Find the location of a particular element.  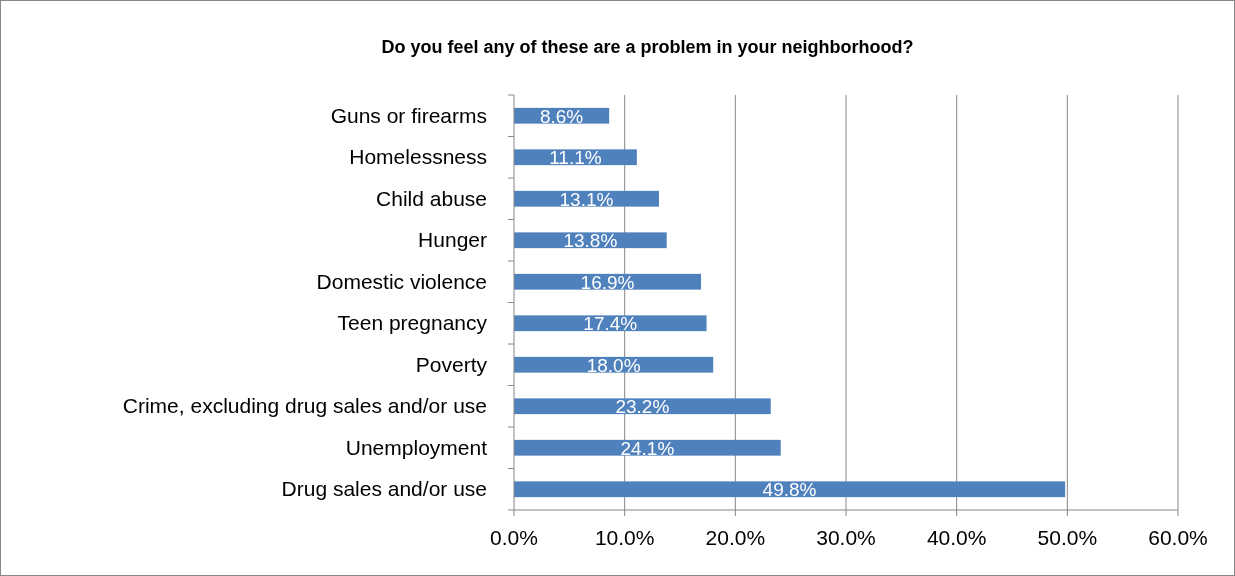

chart-title: Do you feel any of these are a problem in your neighborhood? is located at coordinates (647, 47).